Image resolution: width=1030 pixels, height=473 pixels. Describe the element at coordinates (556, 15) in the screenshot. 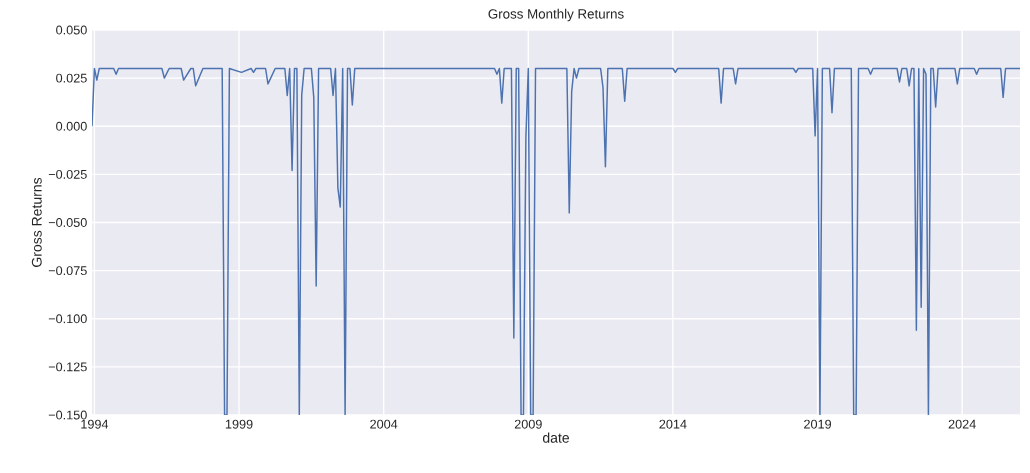

I see `chart-title: Gross Monthly Returns` at that location.